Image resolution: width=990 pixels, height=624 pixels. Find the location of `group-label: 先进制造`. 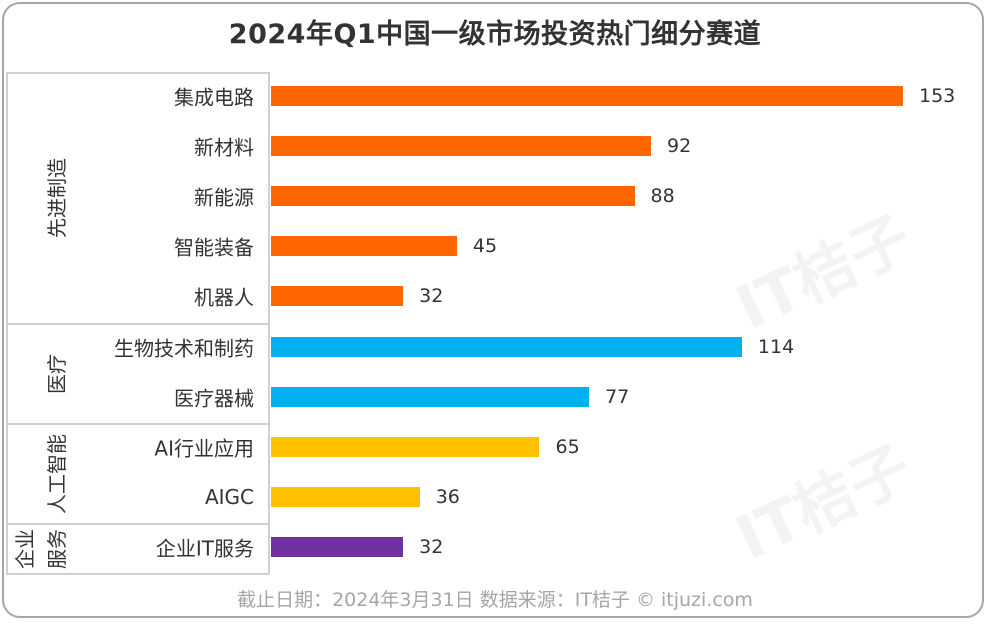

group-label: 先进制造 is located at coordinates (57, 198).